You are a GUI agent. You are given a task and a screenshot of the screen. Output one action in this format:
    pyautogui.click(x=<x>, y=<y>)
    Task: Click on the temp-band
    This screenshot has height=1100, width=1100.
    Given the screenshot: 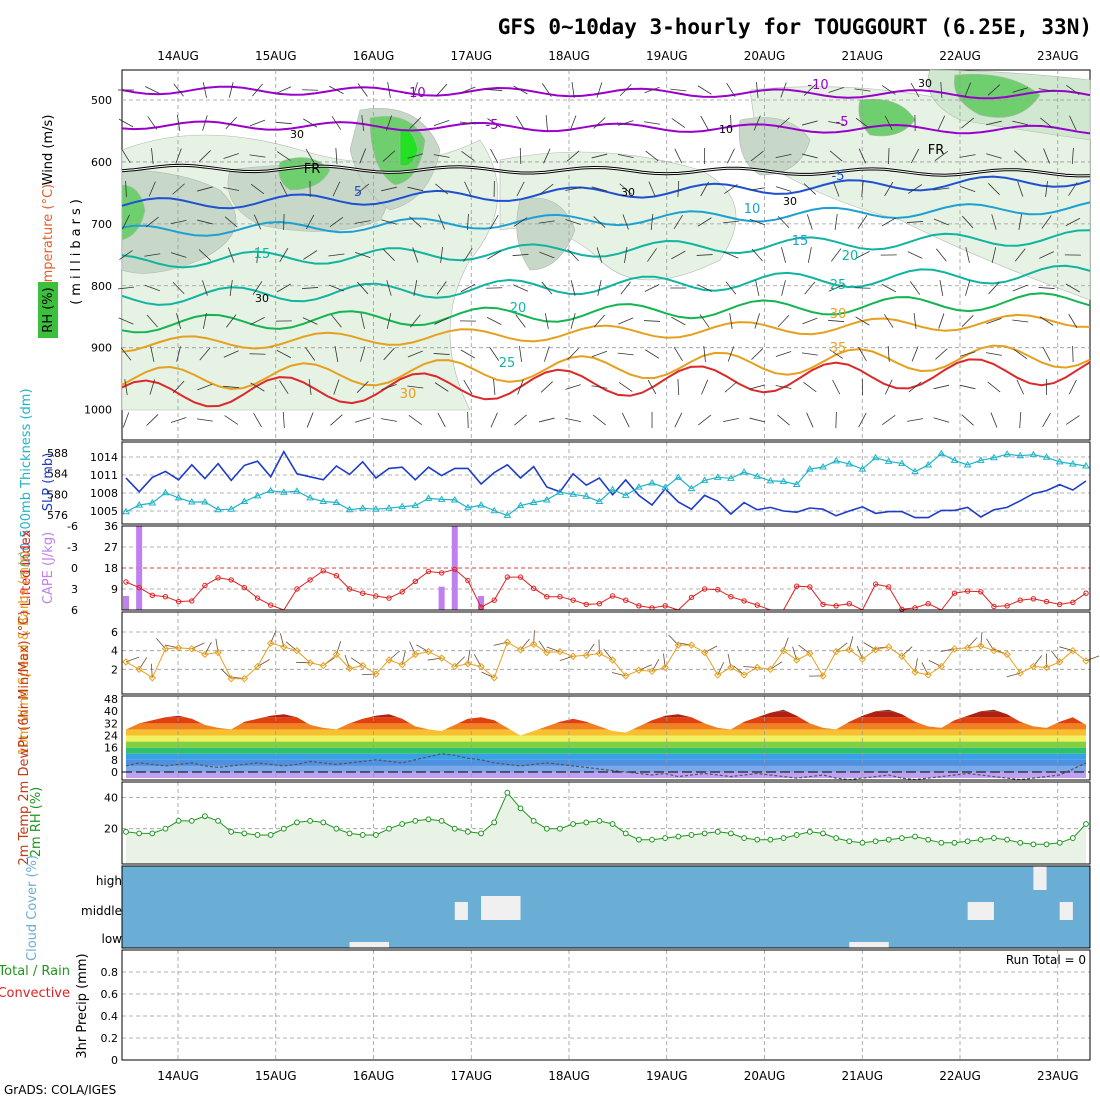 What is the action you would take?
    pyautogui.click(x=606, y=738)
    